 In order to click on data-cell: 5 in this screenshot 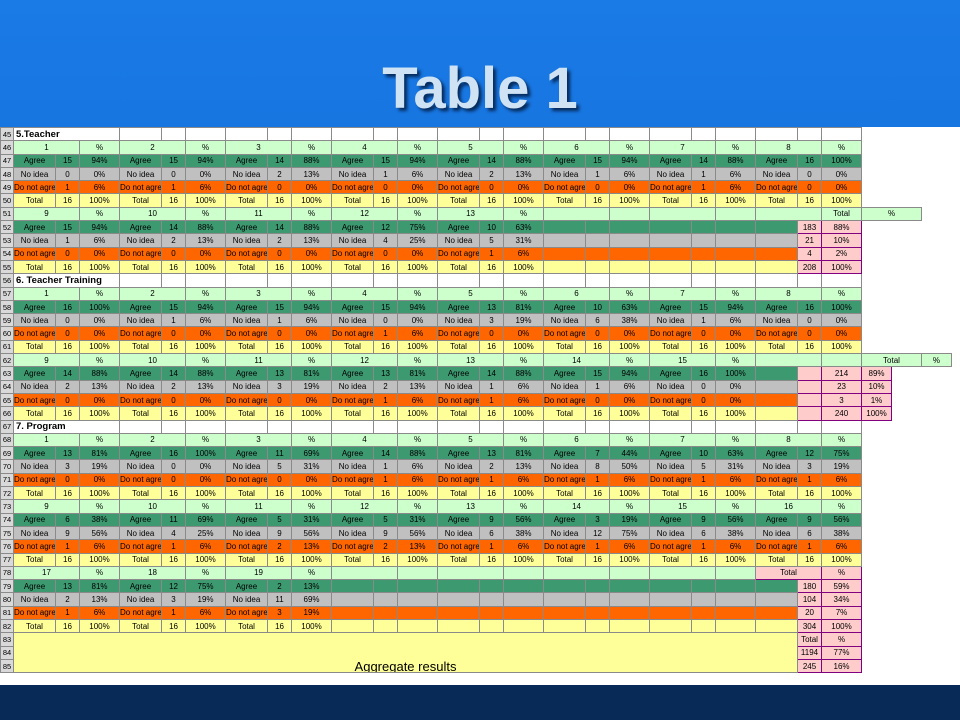, I will do `click(704, 466)`.